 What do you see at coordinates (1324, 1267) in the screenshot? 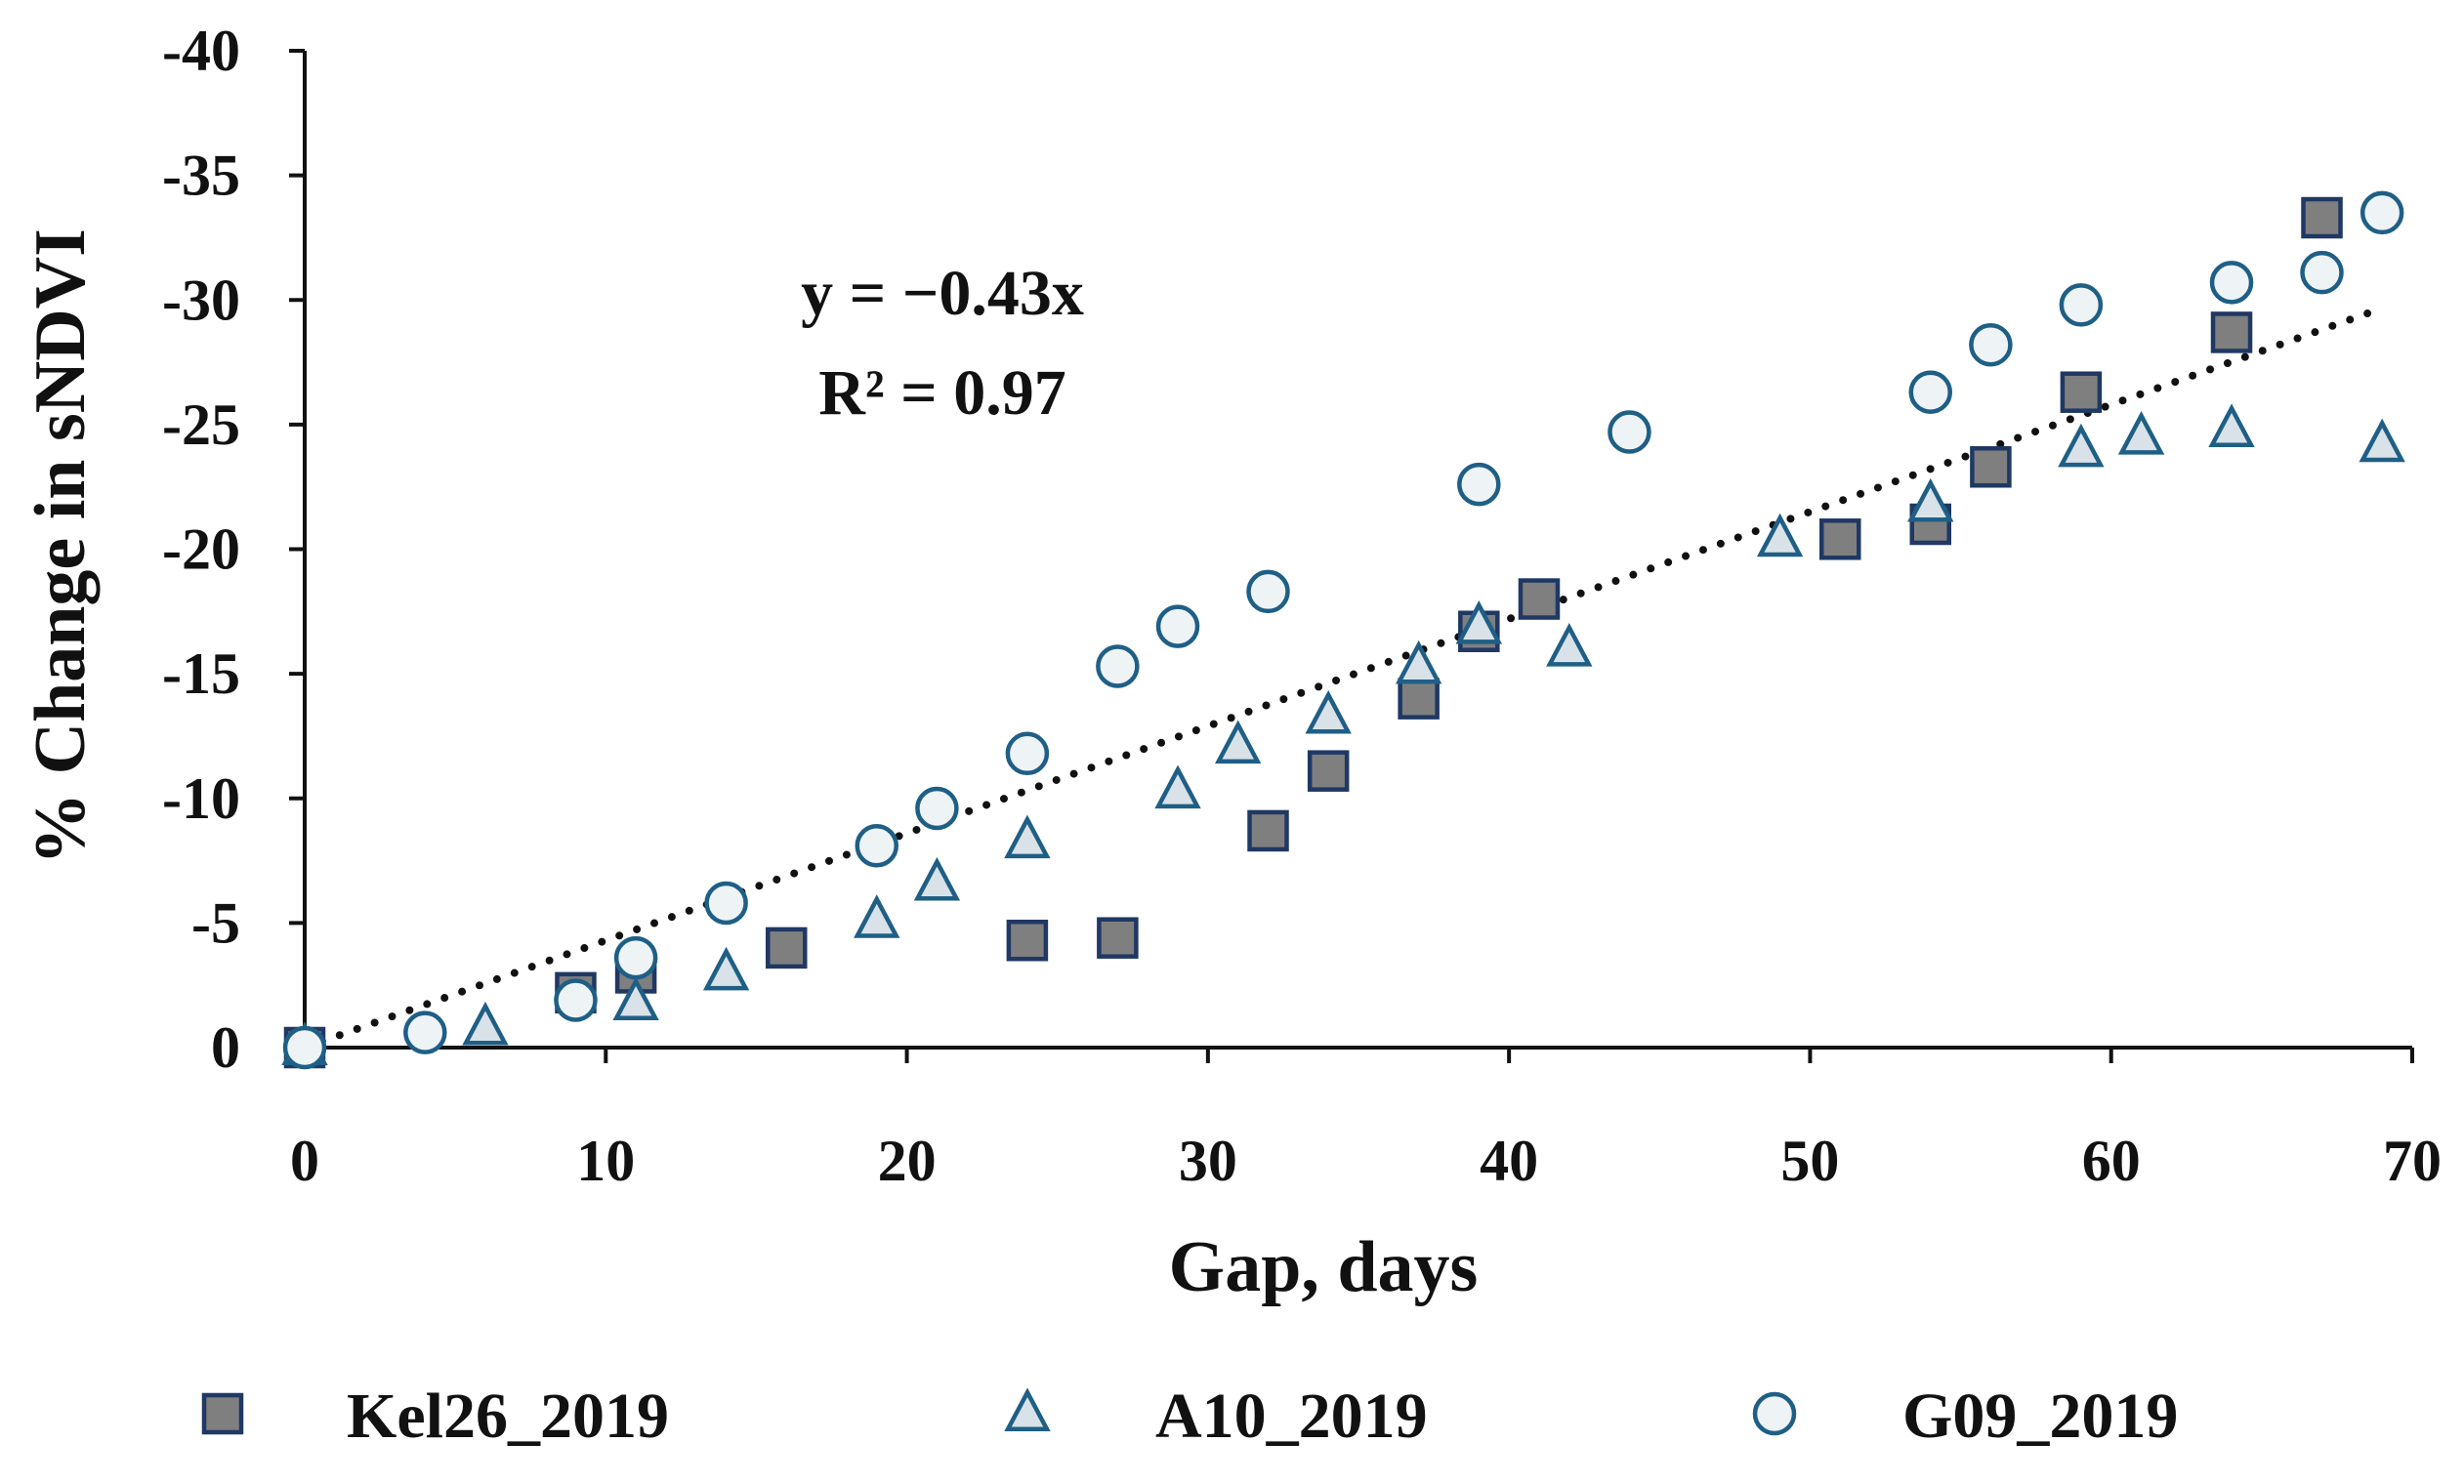
I see `x-axis-title: Gap, days` at bounding box center [1324, 1267].